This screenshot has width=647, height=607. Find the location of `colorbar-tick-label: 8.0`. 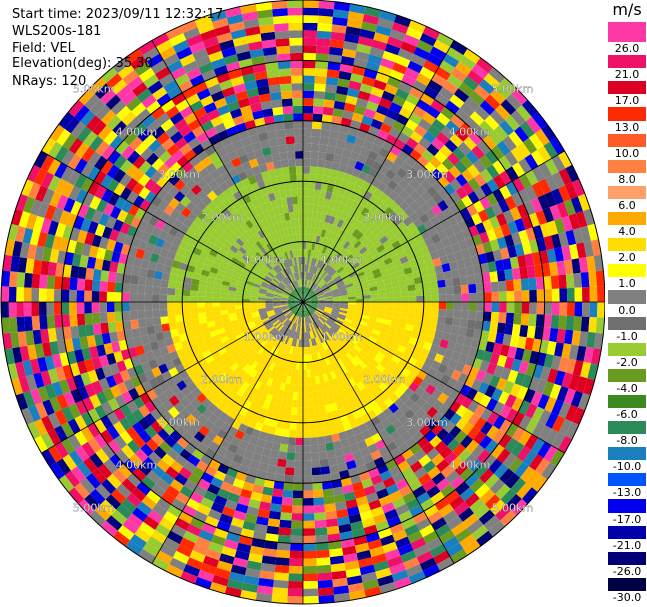

colorbar-tick-label: 8.0 is located at coordinates (627, 179).